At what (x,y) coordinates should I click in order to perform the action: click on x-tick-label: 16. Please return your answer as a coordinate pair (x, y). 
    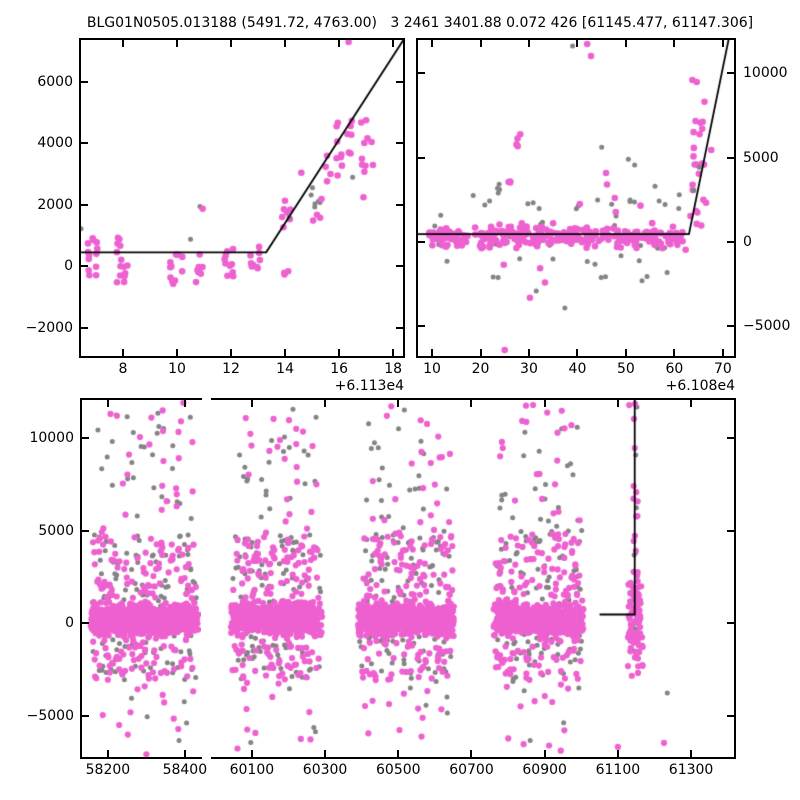
    Looking at the image, I should click on (339, 369).